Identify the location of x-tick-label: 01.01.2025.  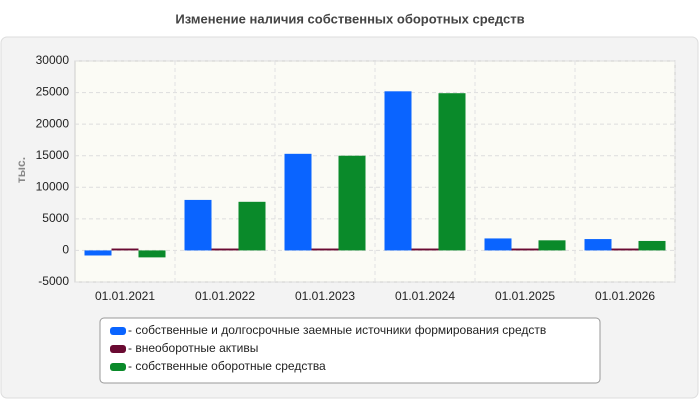
(525, 296).